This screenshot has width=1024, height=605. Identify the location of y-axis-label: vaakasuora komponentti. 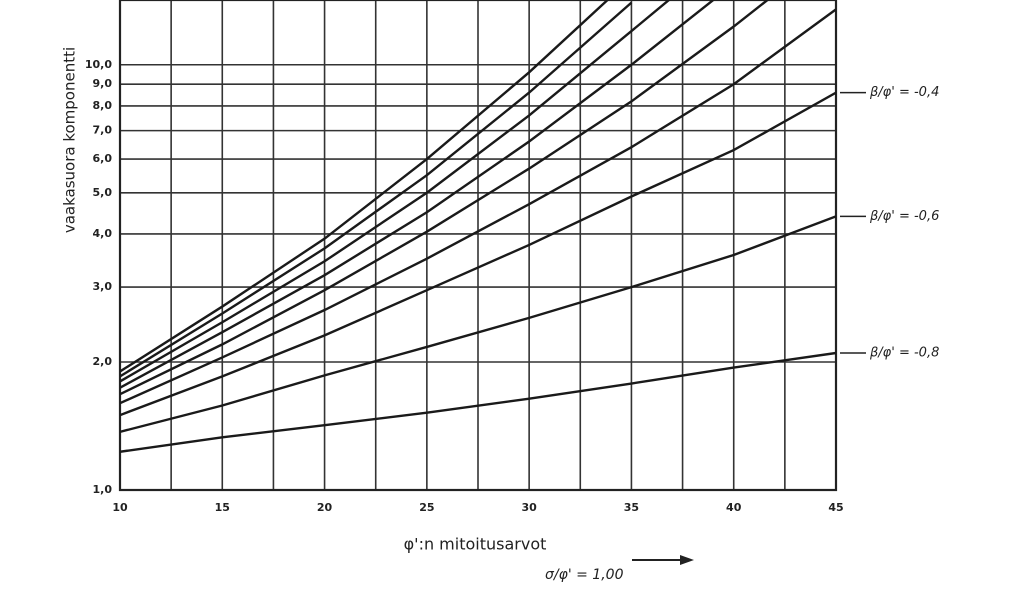
(70, 140).